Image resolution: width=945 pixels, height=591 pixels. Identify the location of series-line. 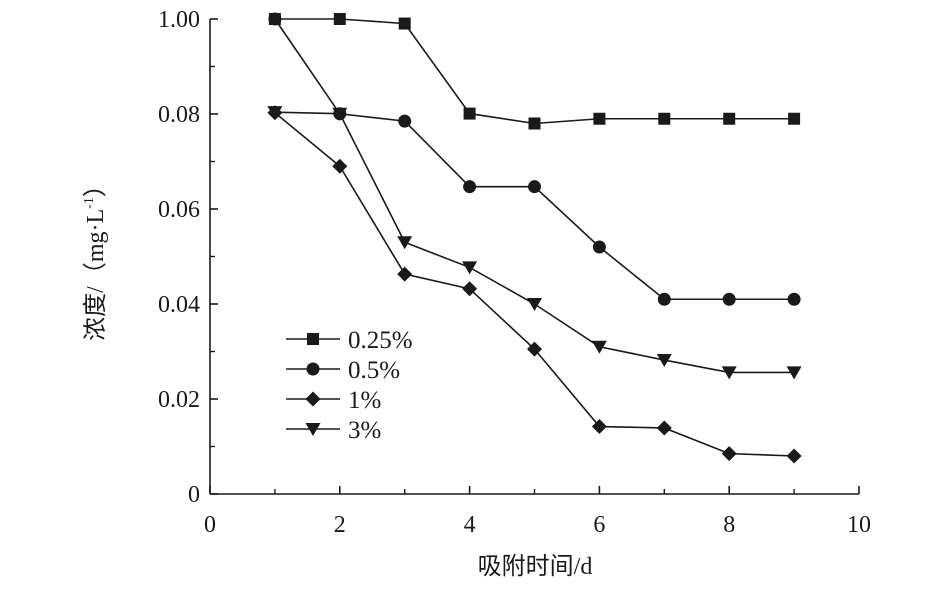
(534, 71).